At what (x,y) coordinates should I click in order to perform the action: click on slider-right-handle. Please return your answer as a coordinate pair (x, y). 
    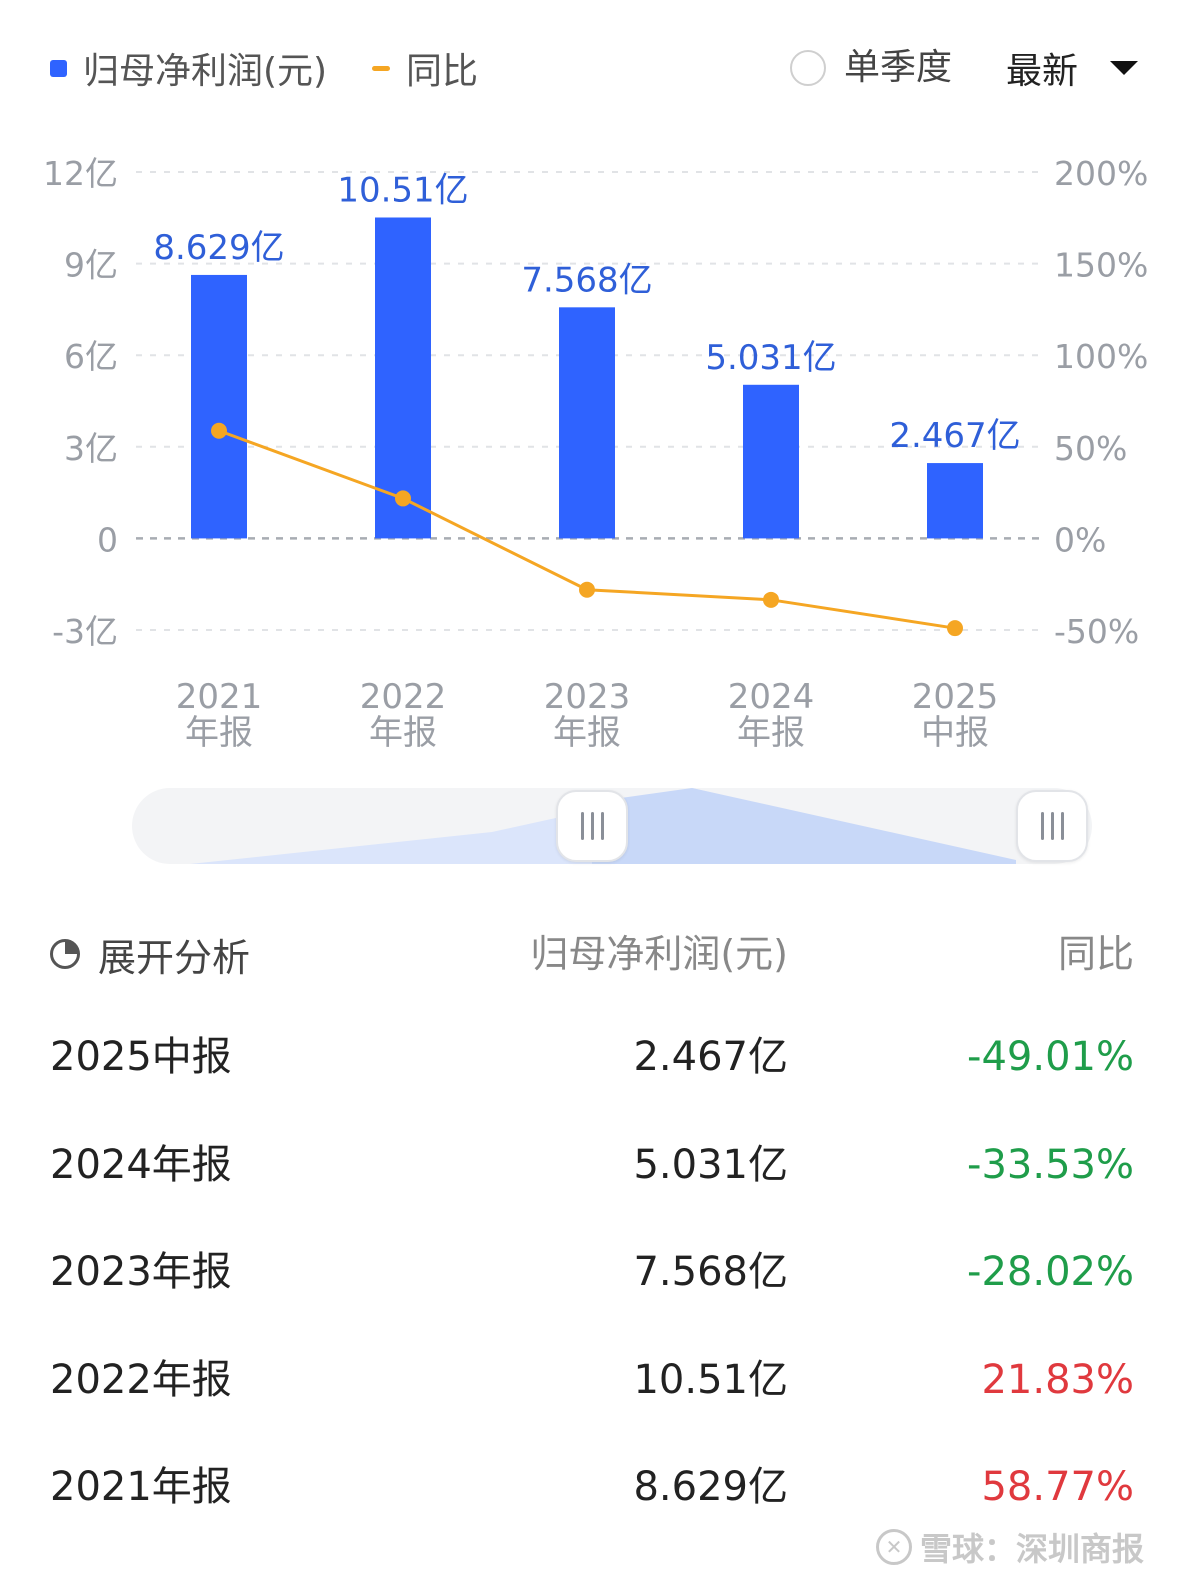
    Looking at the image, I should click on (1052, 826).